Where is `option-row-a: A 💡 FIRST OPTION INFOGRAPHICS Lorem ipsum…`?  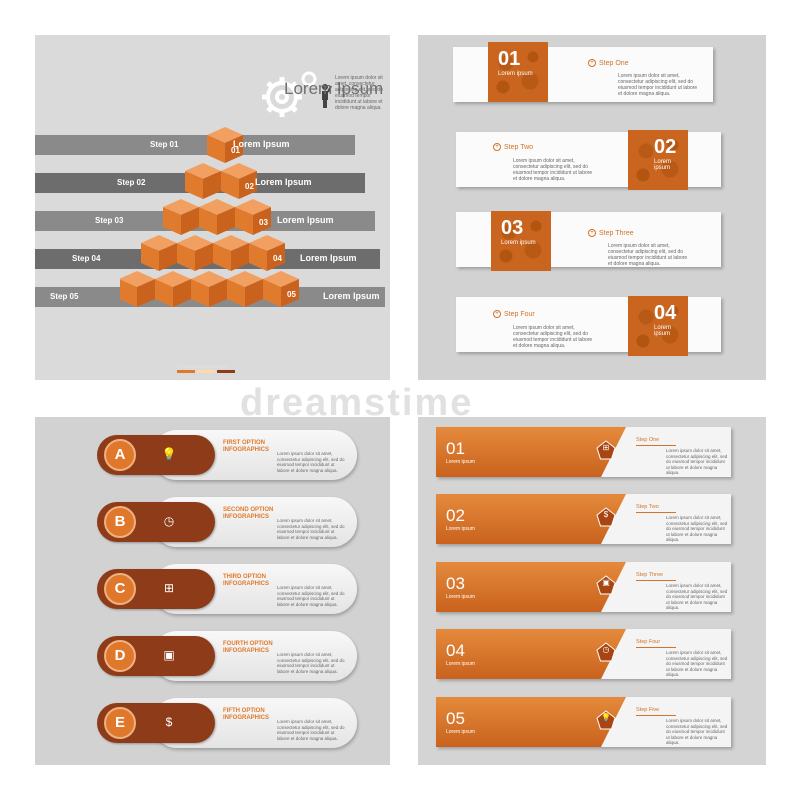
option-row-a: A 💡 FIRST OPTION INFOGRAPHICS Lorem ipsum… is located at coordinates (227, 454).